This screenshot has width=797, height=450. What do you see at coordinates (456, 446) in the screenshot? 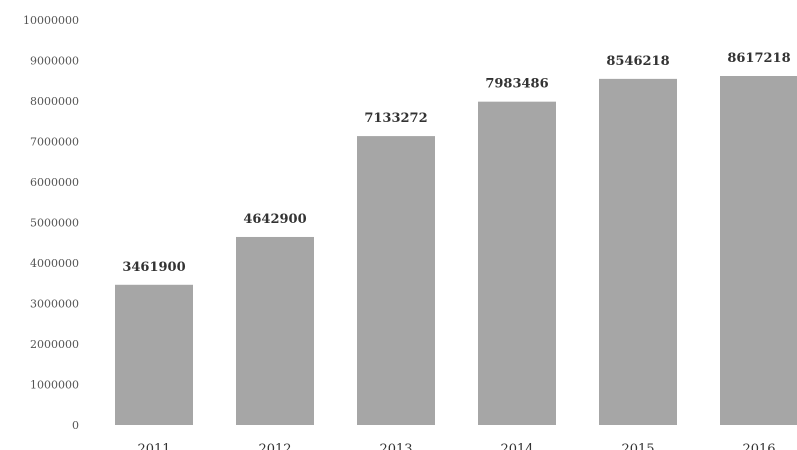
I see `x-axis: 2011 2012 2013 2014 2015 2016` at bounding box center [456, 446].